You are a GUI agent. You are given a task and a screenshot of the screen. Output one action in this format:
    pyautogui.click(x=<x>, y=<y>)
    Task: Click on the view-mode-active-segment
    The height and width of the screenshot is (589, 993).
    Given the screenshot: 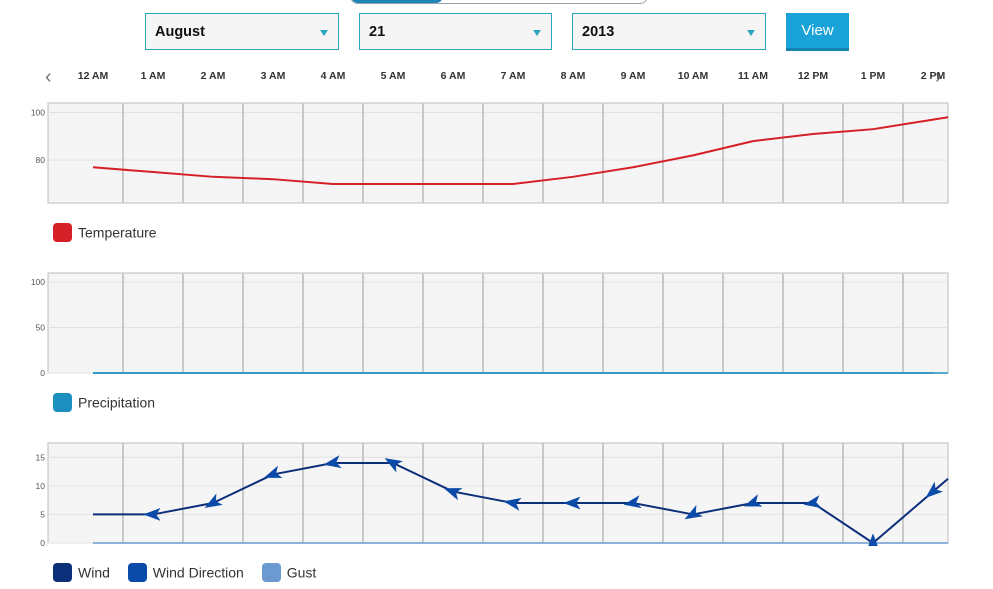 What is the action you would take?
    pyautogui.click(x=397, y=1)
    